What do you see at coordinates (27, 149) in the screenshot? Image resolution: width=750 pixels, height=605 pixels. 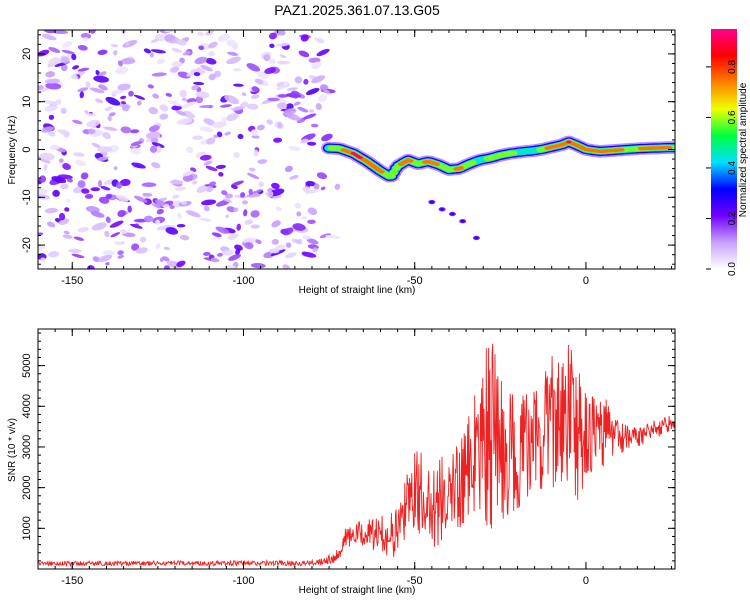 I see `y-tick-label: 0` at bounding box center [27, 149].